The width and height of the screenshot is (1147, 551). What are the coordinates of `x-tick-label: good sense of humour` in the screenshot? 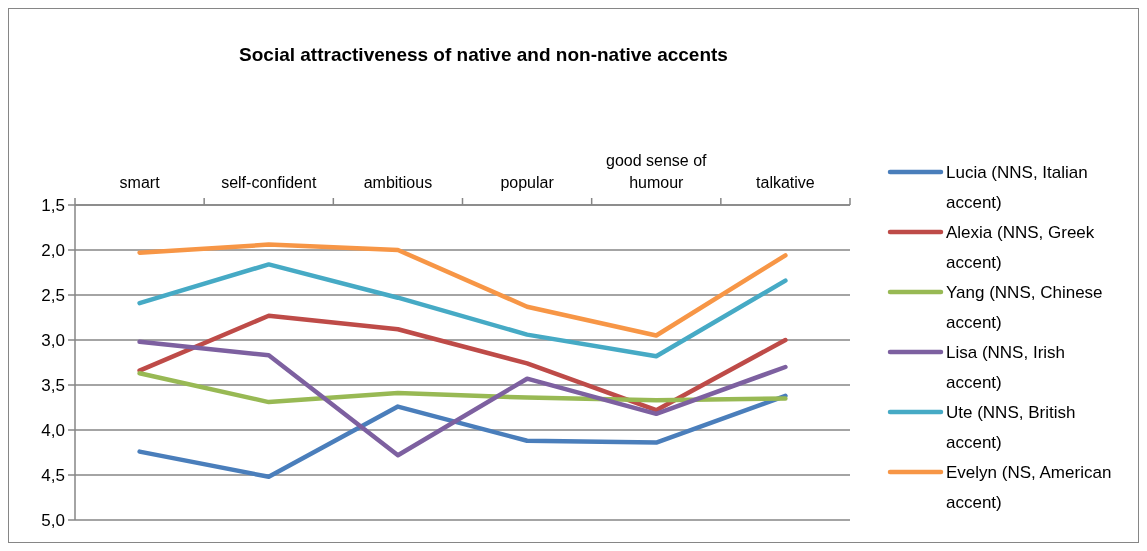 It's located at (656, 171).